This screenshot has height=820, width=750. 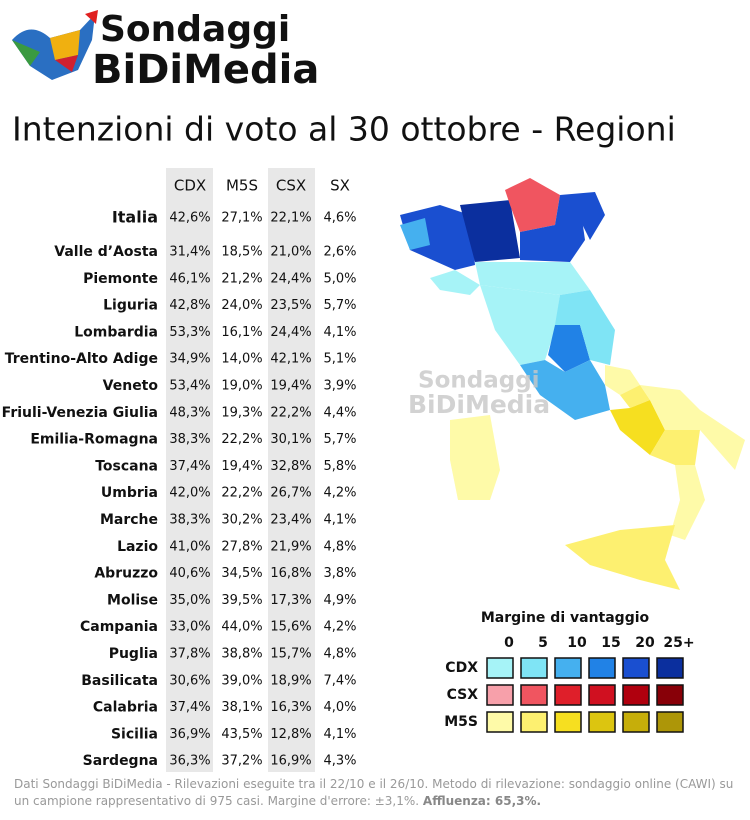 What do you see at coordinates (290, 627) in the screenshot?
I see `cell: 15,6%` at bounding box center [290, 627].